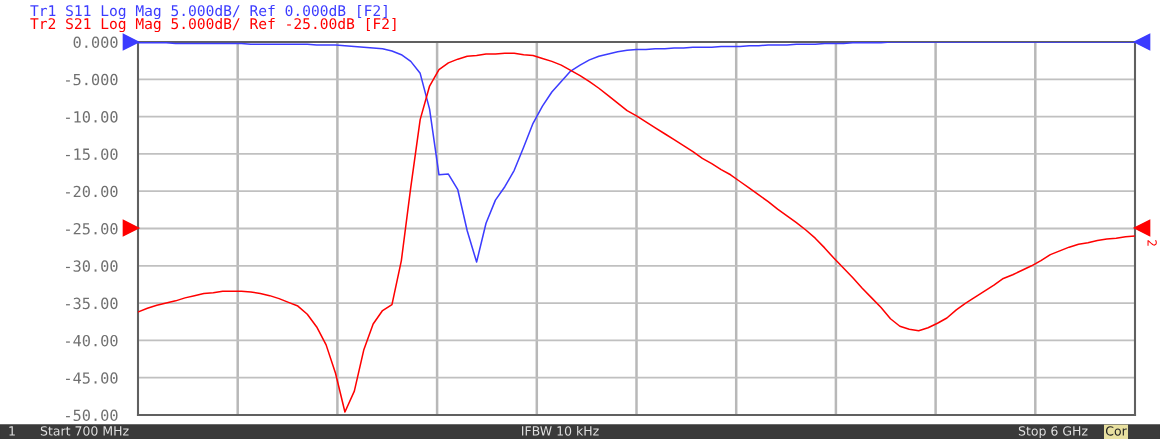 Image resolution: width=1160 pixels, height=439 pixels. What do you see at coordinates (92, 191) in the screenshot?
I see `y-tick-label: -20.00` at bounding box center [92, 191].